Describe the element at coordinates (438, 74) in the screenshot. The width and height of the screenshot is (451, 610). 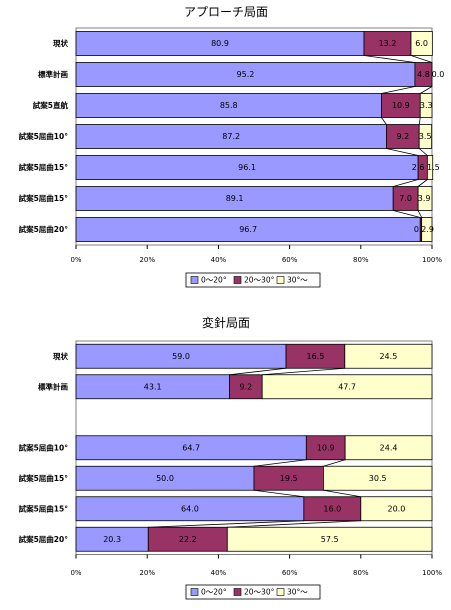
I see `data-label: 0.0` at that location.